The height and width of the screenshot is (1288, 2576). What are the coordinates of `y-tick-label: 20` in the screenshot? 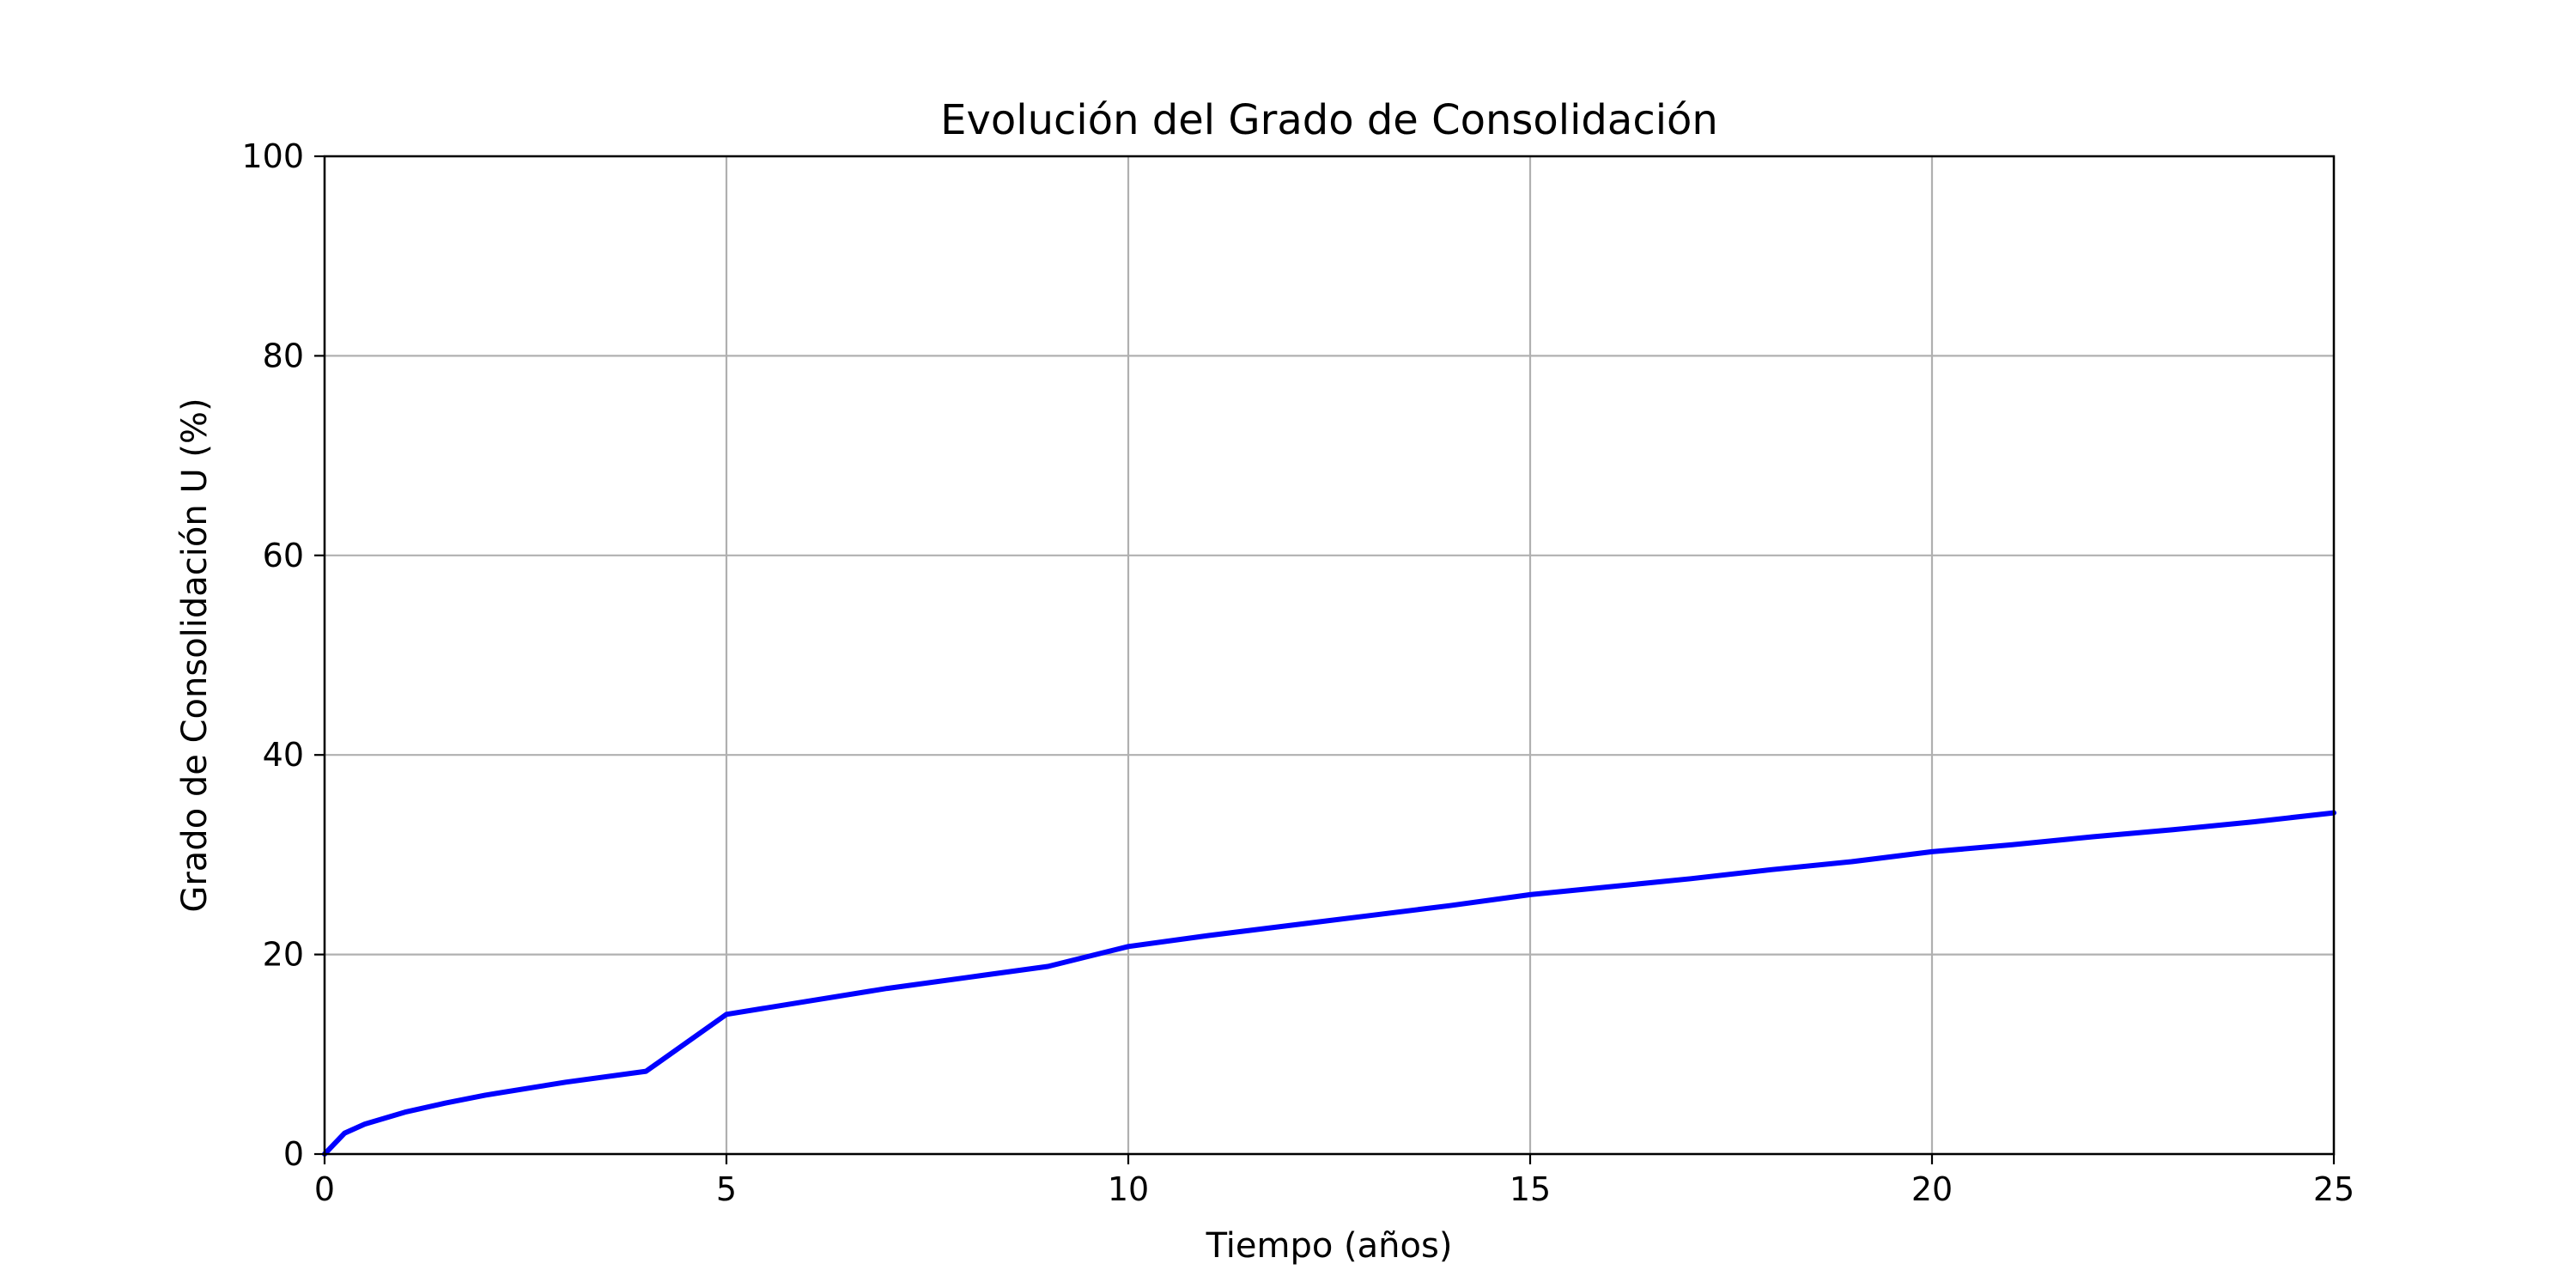 It's located at (283, 955).